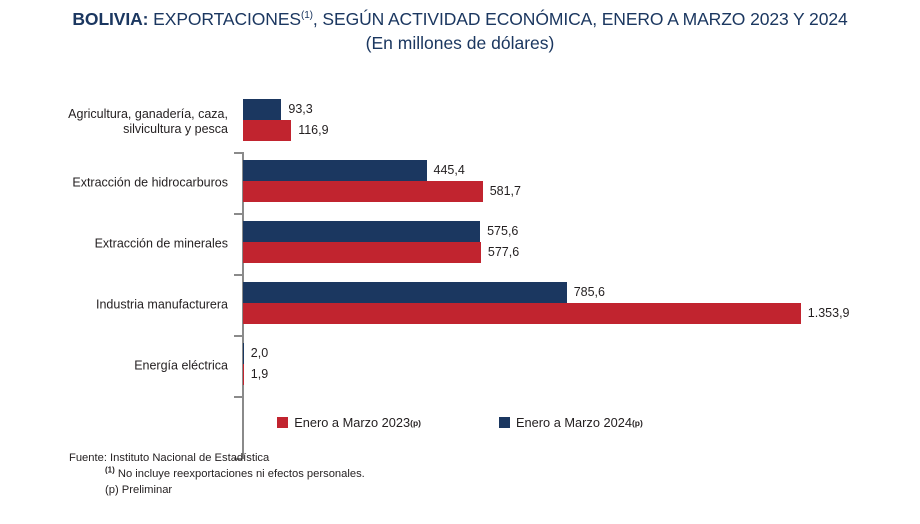 The width and height of the screenshot is (920, 524). What do you see at coordinates (505, 191) in the screenshot?
I see `bar-value-2023-hidrocarburos: 581,7` at bounding box center [505, 191].